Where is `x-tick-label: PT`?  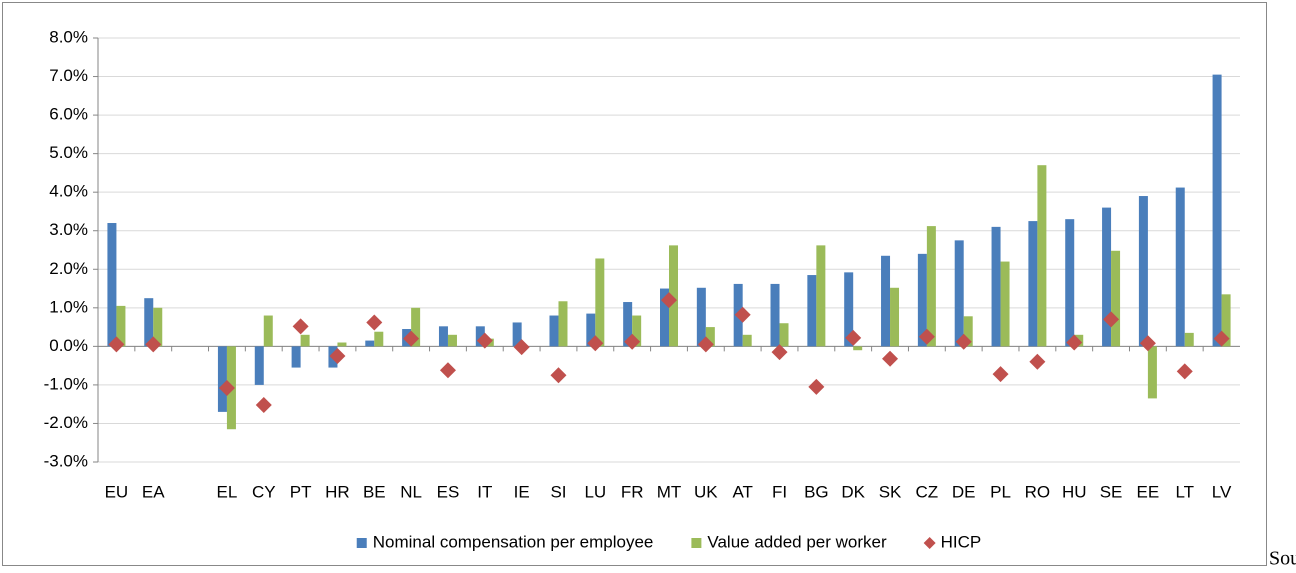 x-tick-label: PT is located at coordinates (301, 491).